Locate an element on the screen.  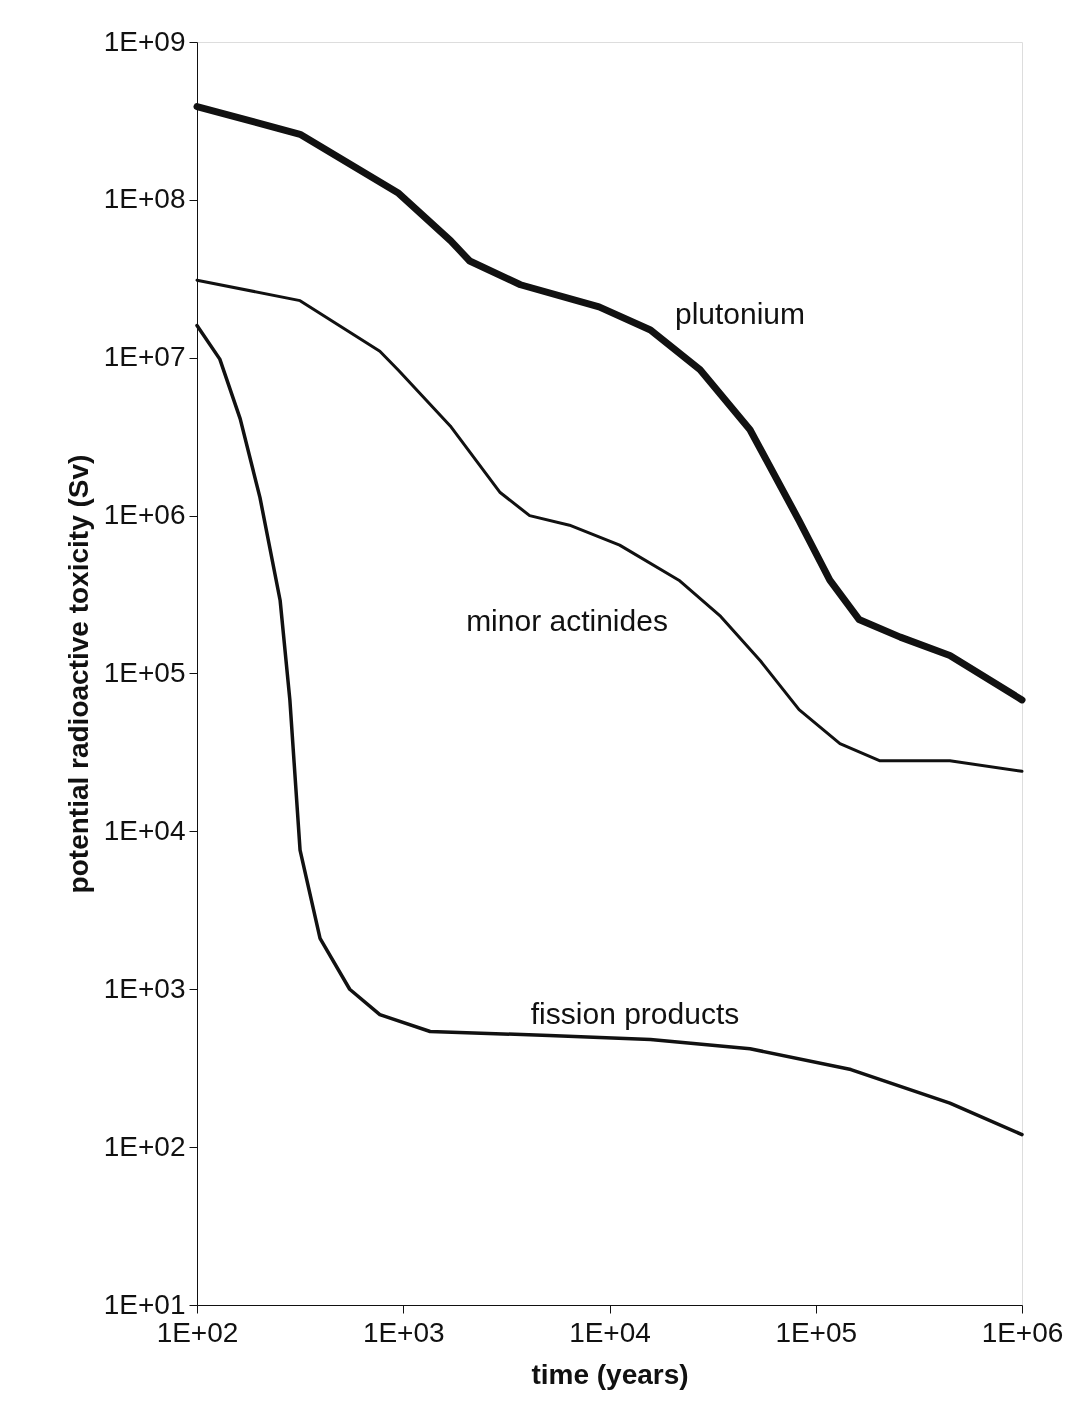
y-tick-label: 1E+05 is located at coordinates (144, 672).